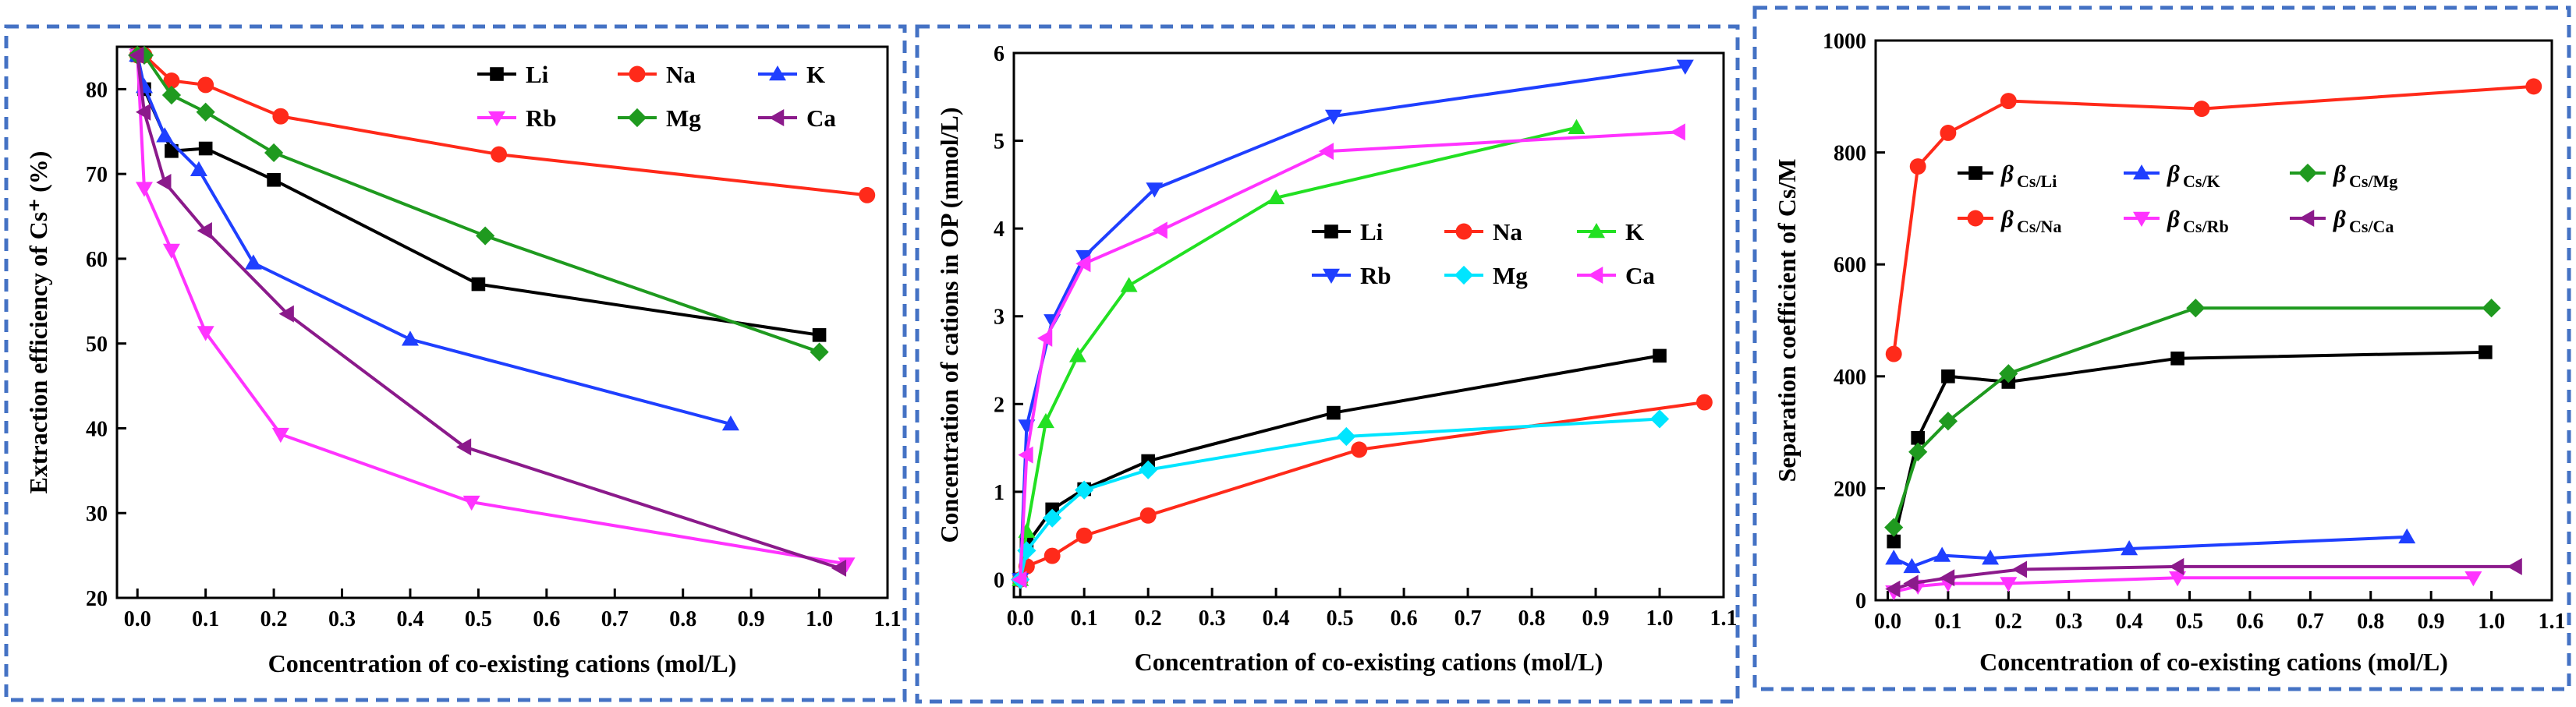 The width and height of the screenshot is (2576, 707). Describe the element at coordinates (1844, 42) in the screenshot. I see `y-tick-label: 1000` at that location.